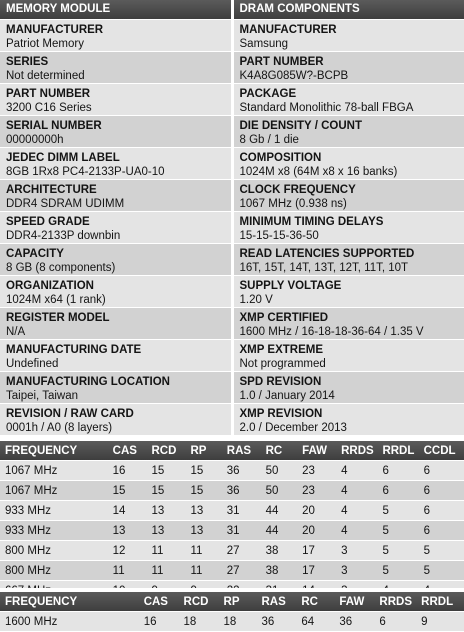 The image size is (464, 632). Describe the element at coordinates (297, 190) in the screenshot. I see `component-info-row-label: CLOCK FREQUENCY` at that location.